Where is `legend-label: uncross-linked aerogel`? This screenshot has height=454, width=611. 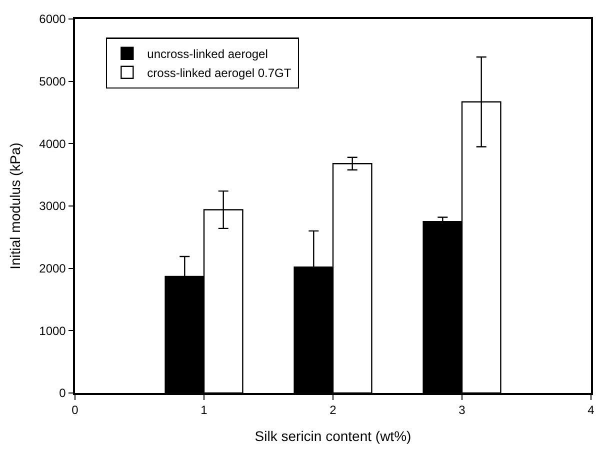 legend-label: uncross-linked aerogel is located at coordinates (207, 54).